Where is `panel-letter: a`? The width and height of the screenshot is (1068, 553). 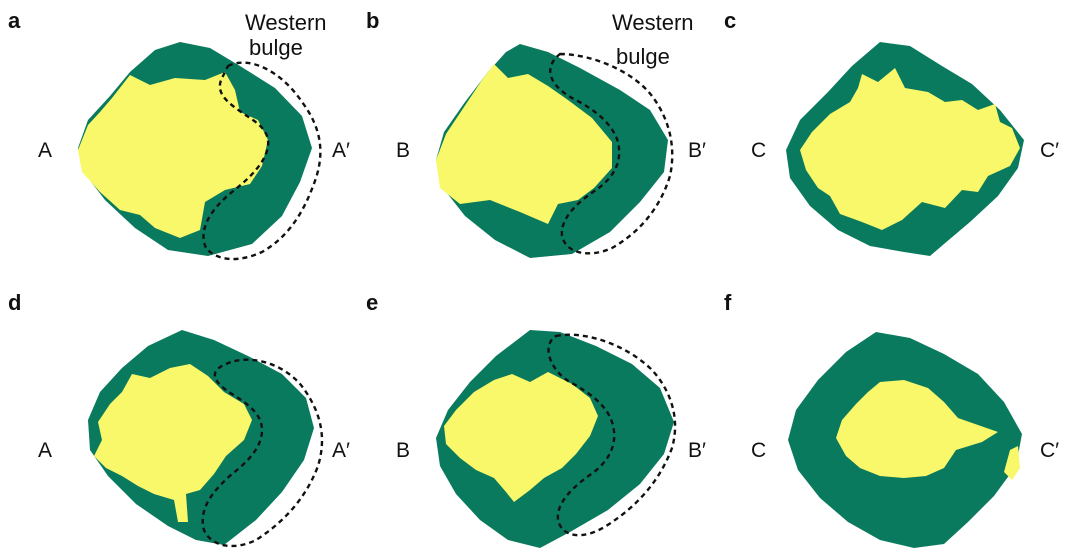
panel-letter: a is located at coordinates (14, 20).